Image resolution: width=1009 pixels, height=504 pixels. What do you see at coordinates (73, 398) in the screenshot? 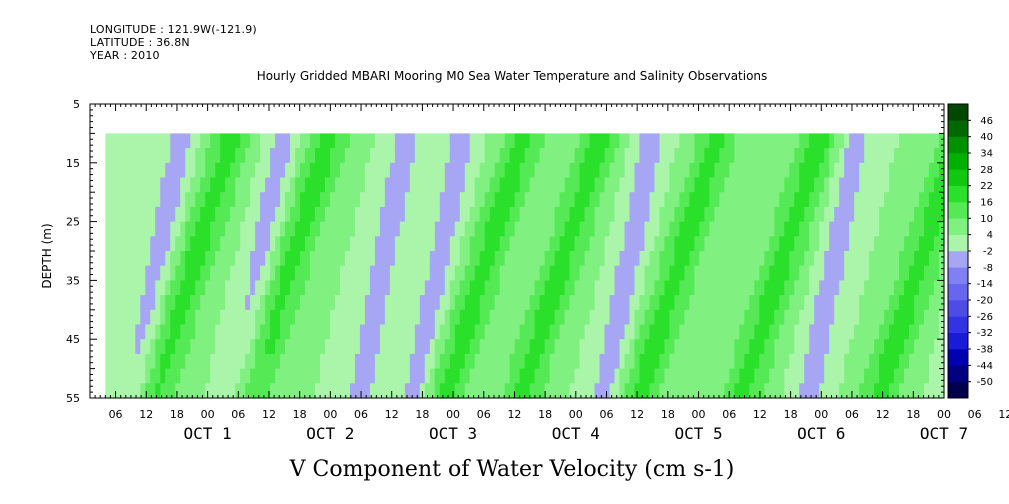
I see `y-tick-label: 55` at bounding box center [73, 398].